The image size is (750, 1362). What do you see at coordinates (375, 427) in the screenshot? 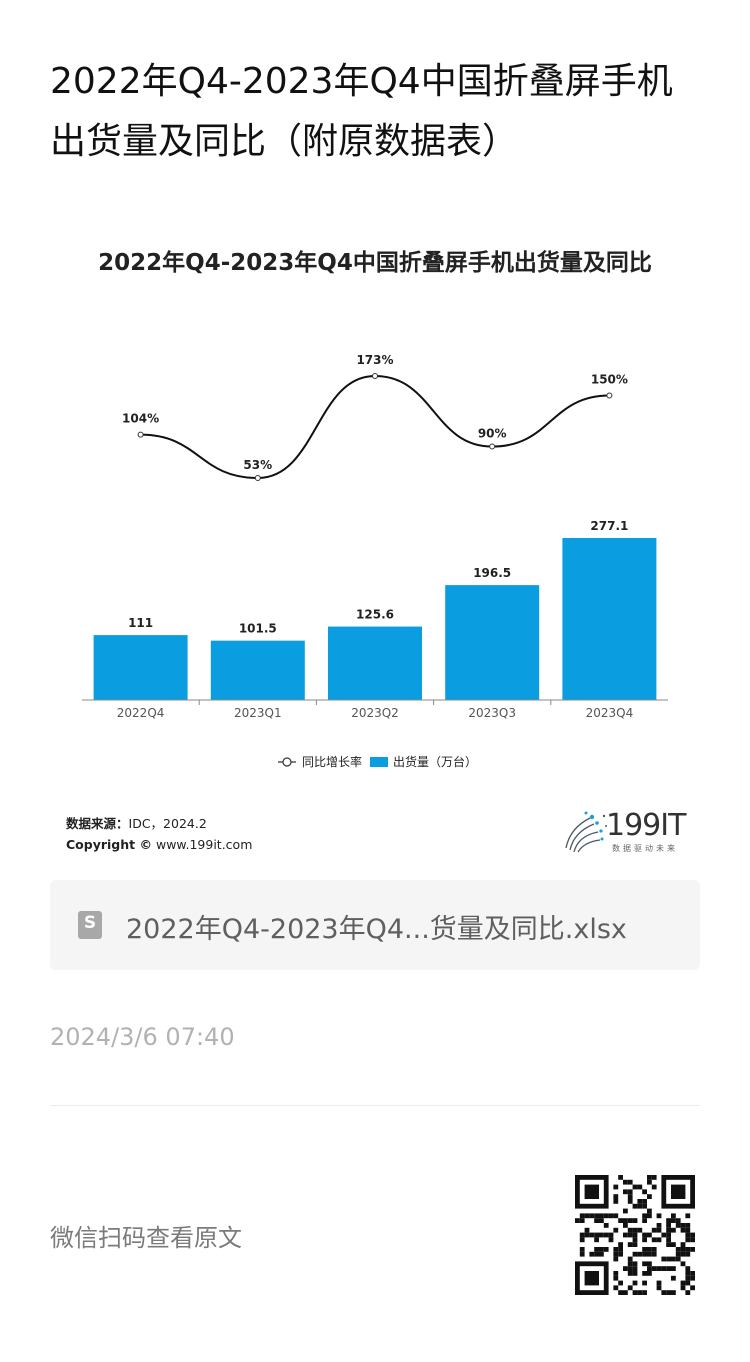
I see `growth-rate-line` at bounding box center [375, 427].